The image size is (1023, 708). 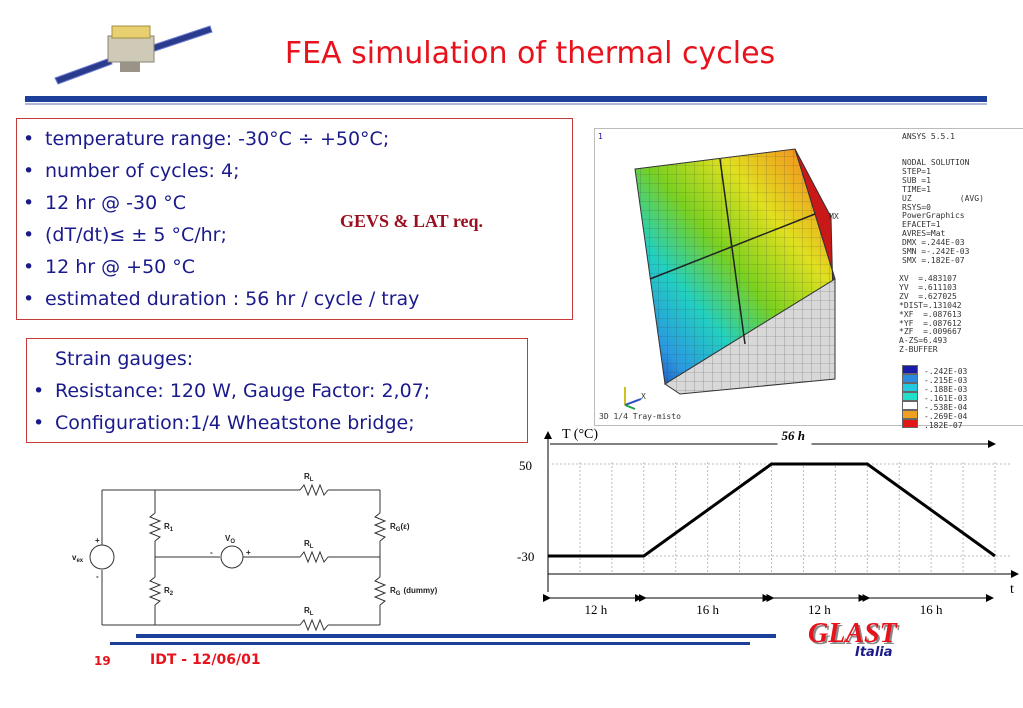 I want to click on ansys-mx-label: MX, so click(x=834, y=216).